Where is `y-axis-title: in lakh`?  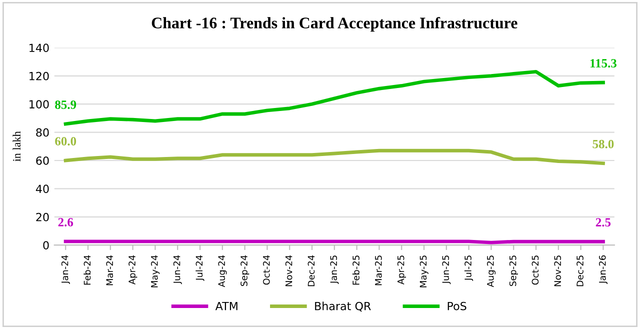
y-axis-title: in lakh is located at coordinates (16, 146).